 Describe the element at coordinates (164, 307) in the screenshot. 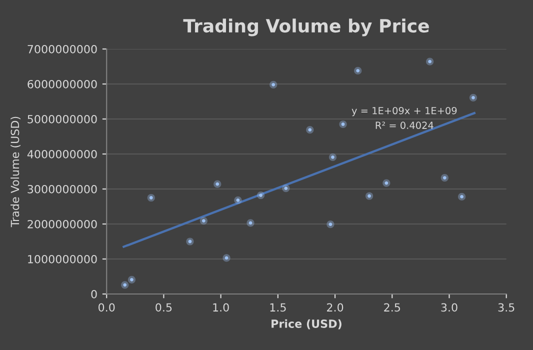

I see `x-tick-label: 0.5` at that location.